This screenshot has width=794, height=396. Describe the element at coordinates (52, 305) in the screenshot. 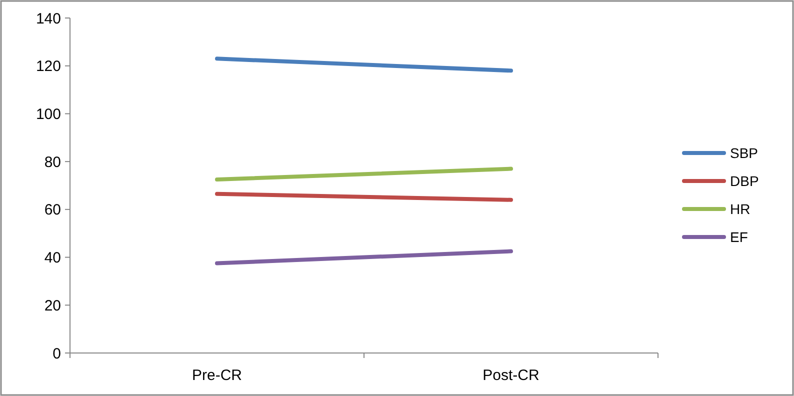

I see `y-tick-label: 20` at that location.